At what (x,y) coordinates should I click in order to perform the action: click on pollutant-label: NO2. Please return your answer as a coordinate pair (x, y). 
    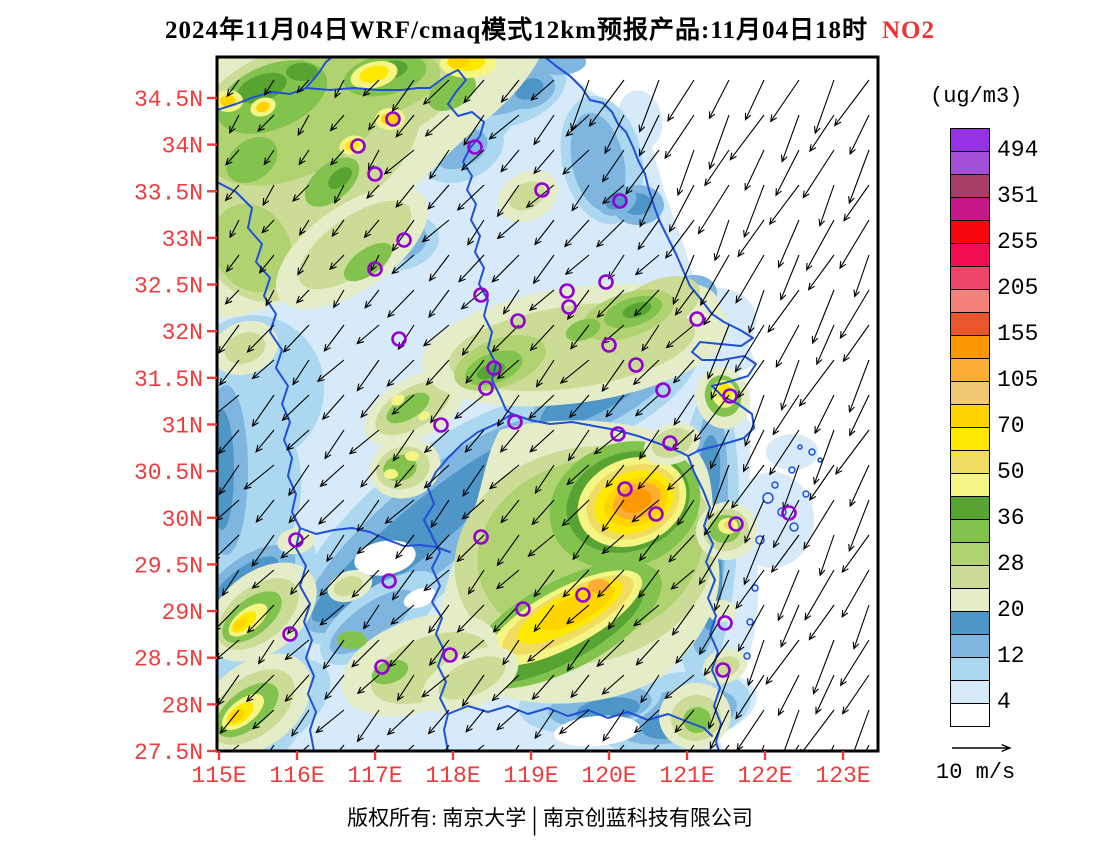
    Looking at the image, I should click on (908, 30).